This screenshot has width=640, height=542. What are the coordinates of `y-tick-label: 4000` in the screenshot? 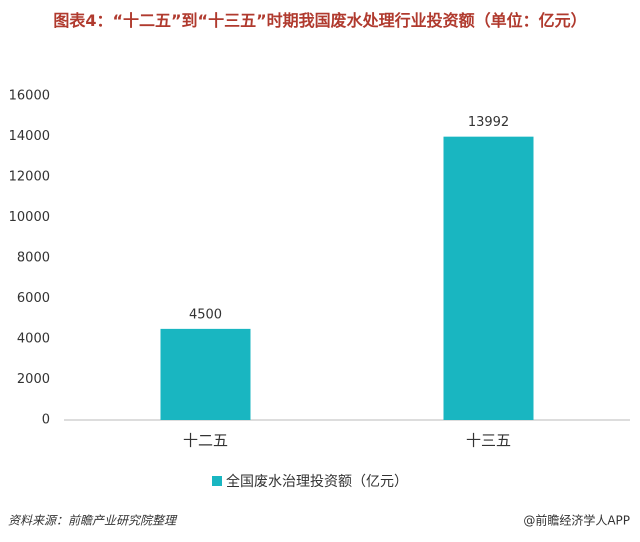 It's located at (33, 339).